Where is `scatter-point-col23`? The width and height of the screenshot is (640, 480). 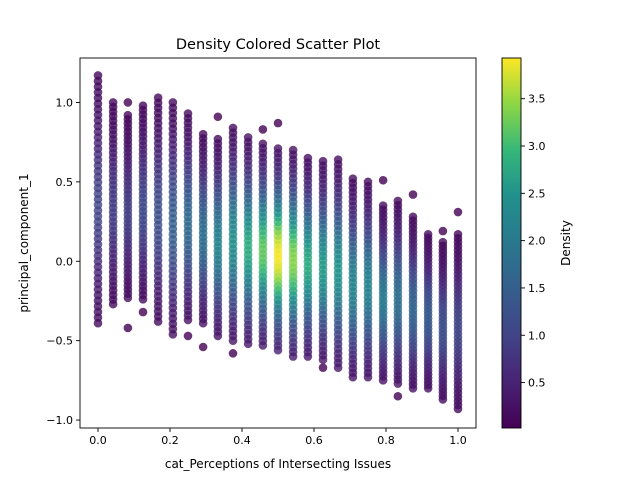 scatter-point-col23 is located at coordinates (443, 242).